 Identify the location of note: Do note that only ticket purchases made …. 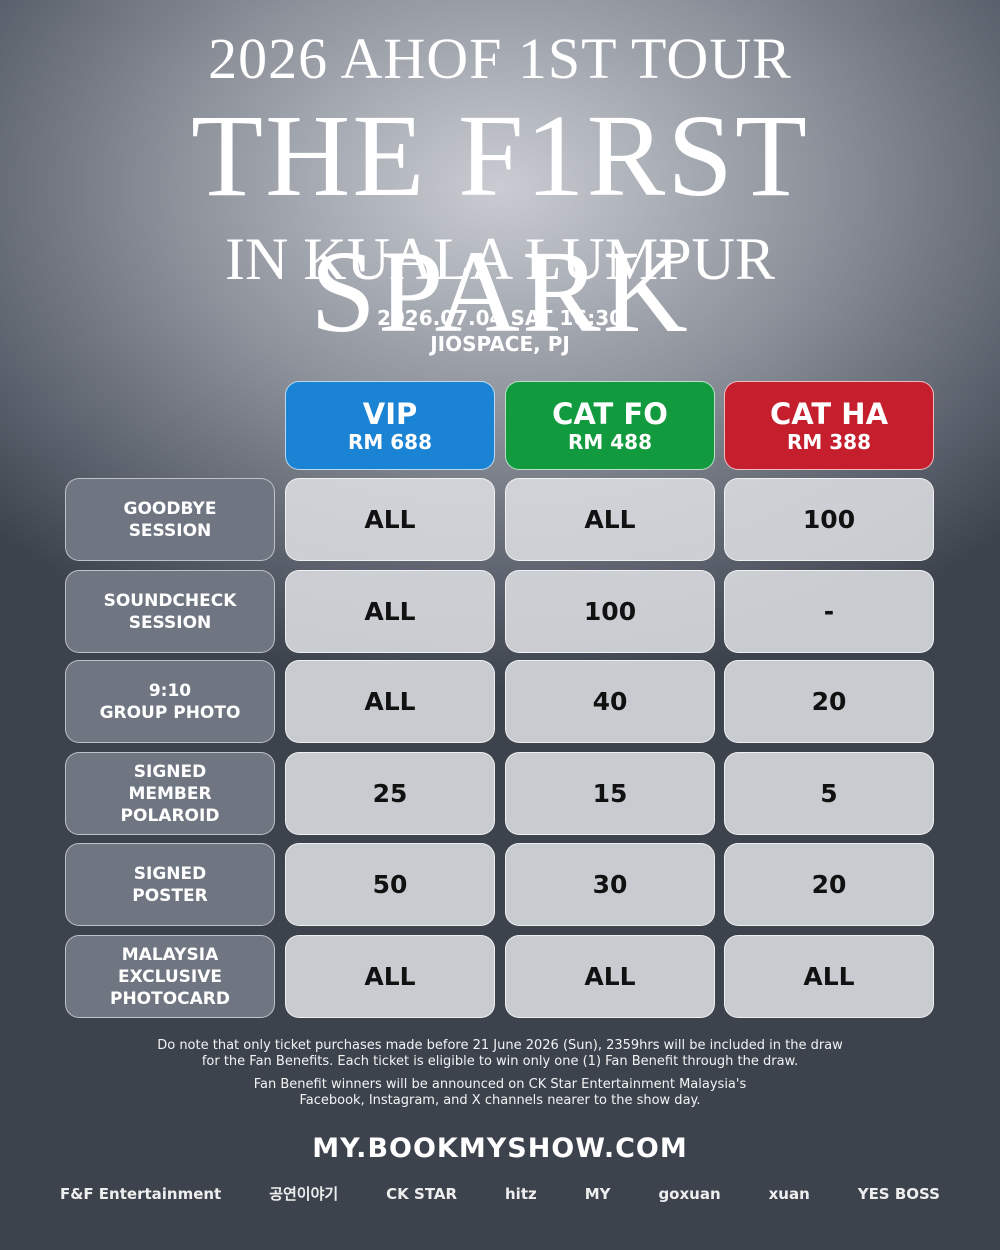
(500, 1053).